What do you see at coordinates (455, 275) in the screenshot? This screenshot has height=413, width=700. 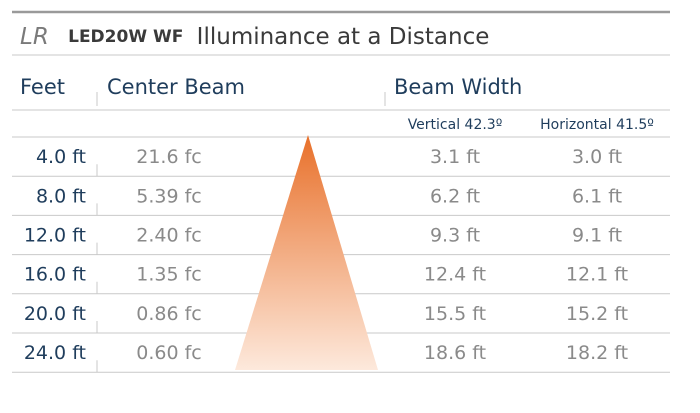 I see `cell: 12.4 ft` at bounding box center [455, 275].